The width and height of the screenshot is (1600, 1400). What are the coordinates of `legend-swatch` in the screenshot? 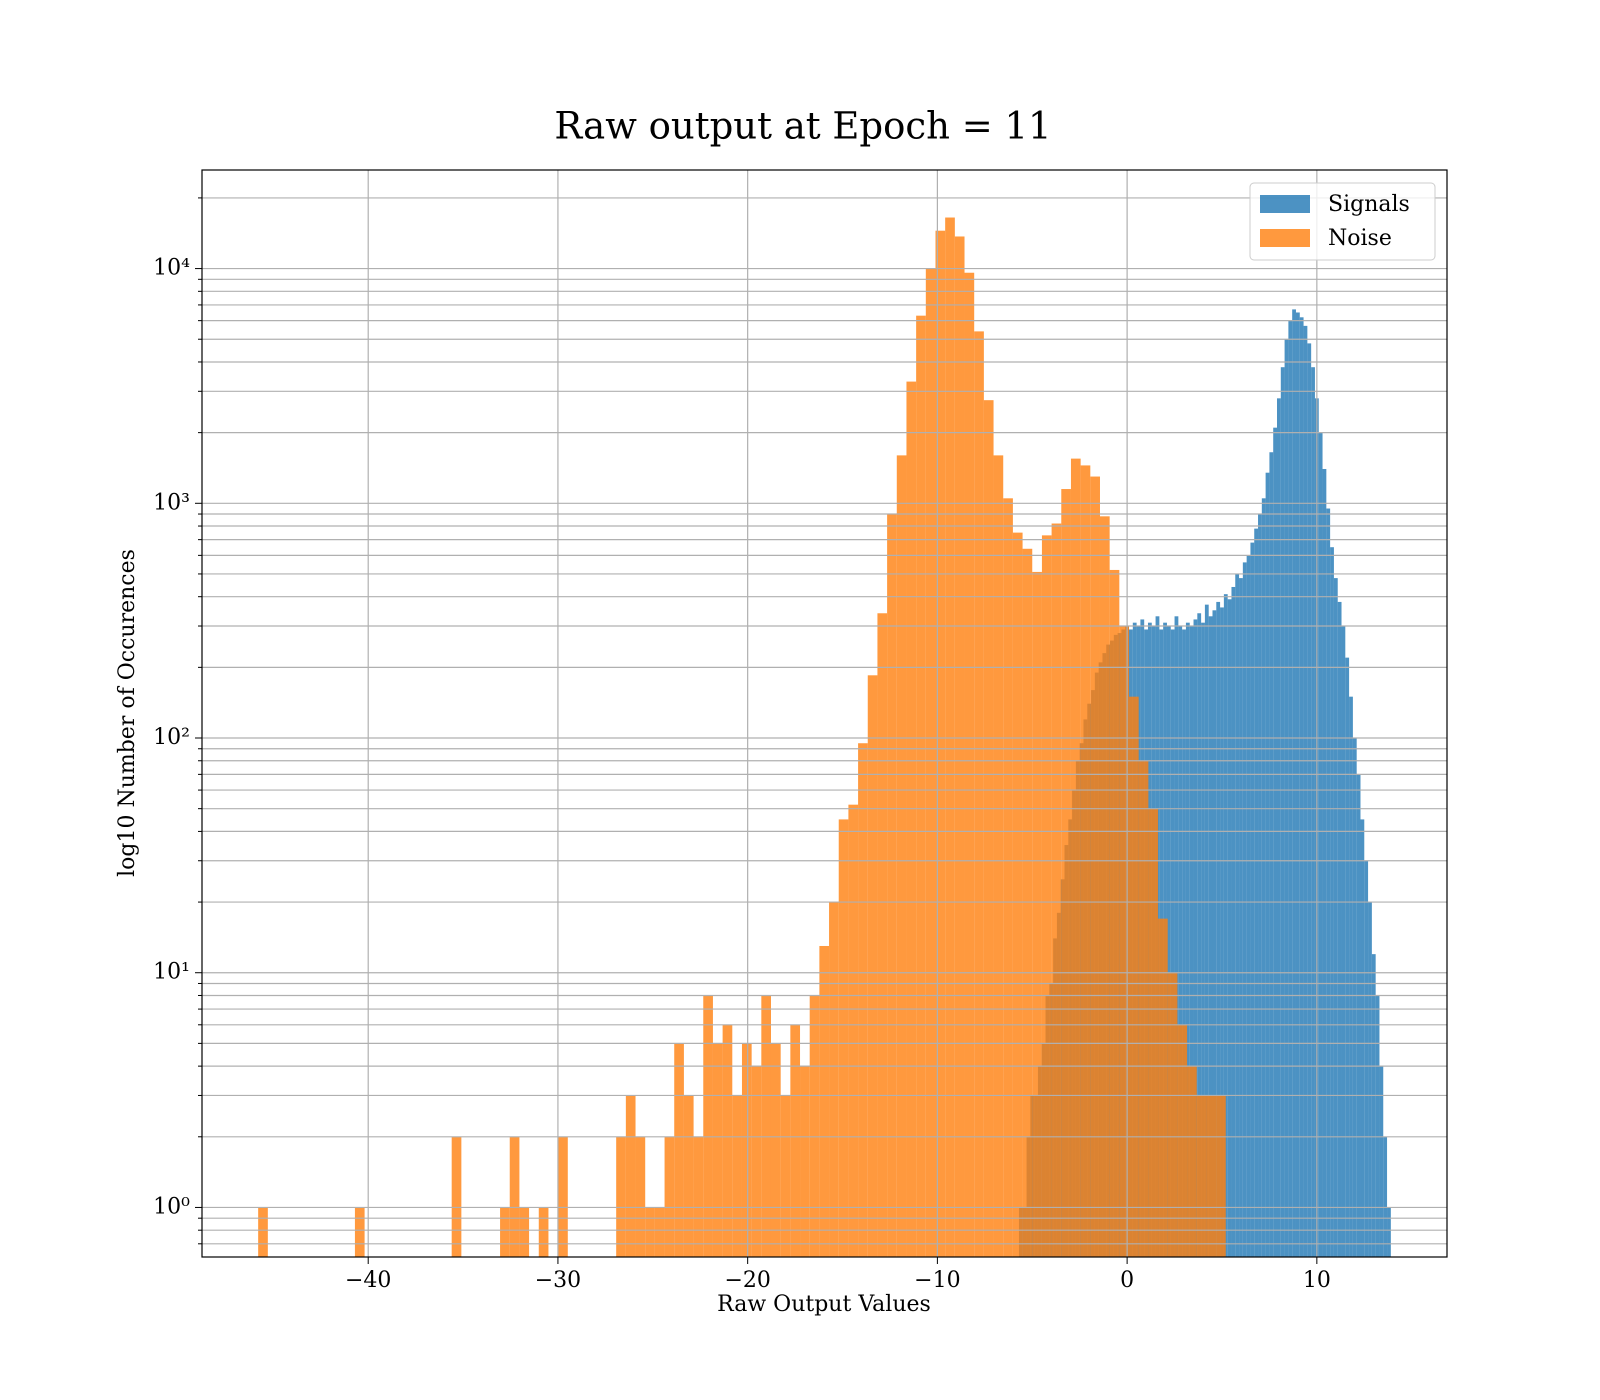 It's located at (1285, 238).